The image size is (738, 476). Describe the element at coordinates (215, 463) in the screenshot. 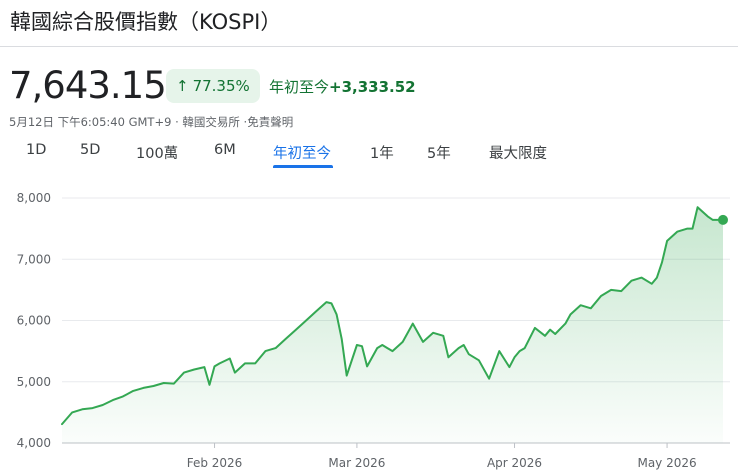

I see `x-tick-label: Feb 2026` at that location.